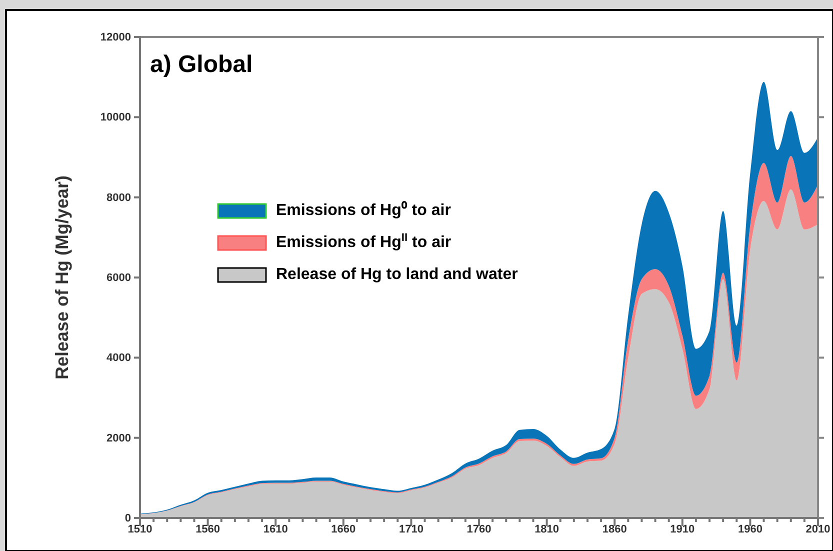 This screenshot has width=833, height=551. Describe the element at coordinates (397, 274) in the screenshot. I see `legend-label: Release of Hg to land and water` at that location.